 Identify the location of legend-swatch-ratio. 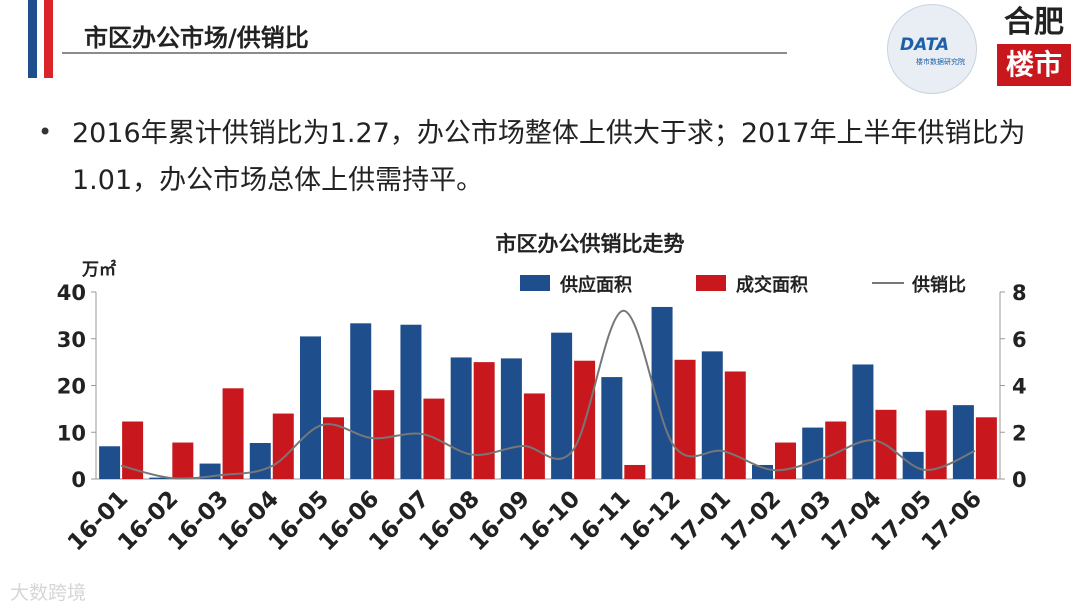
(888, 283).